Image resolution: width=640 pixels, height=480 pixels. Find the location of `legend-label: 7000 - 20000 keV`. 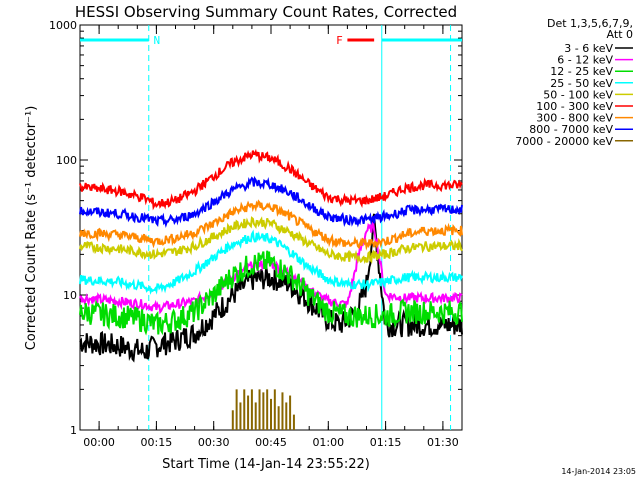

legend-label: 7000 - 20000 keV is located at coordinates (564, 141).